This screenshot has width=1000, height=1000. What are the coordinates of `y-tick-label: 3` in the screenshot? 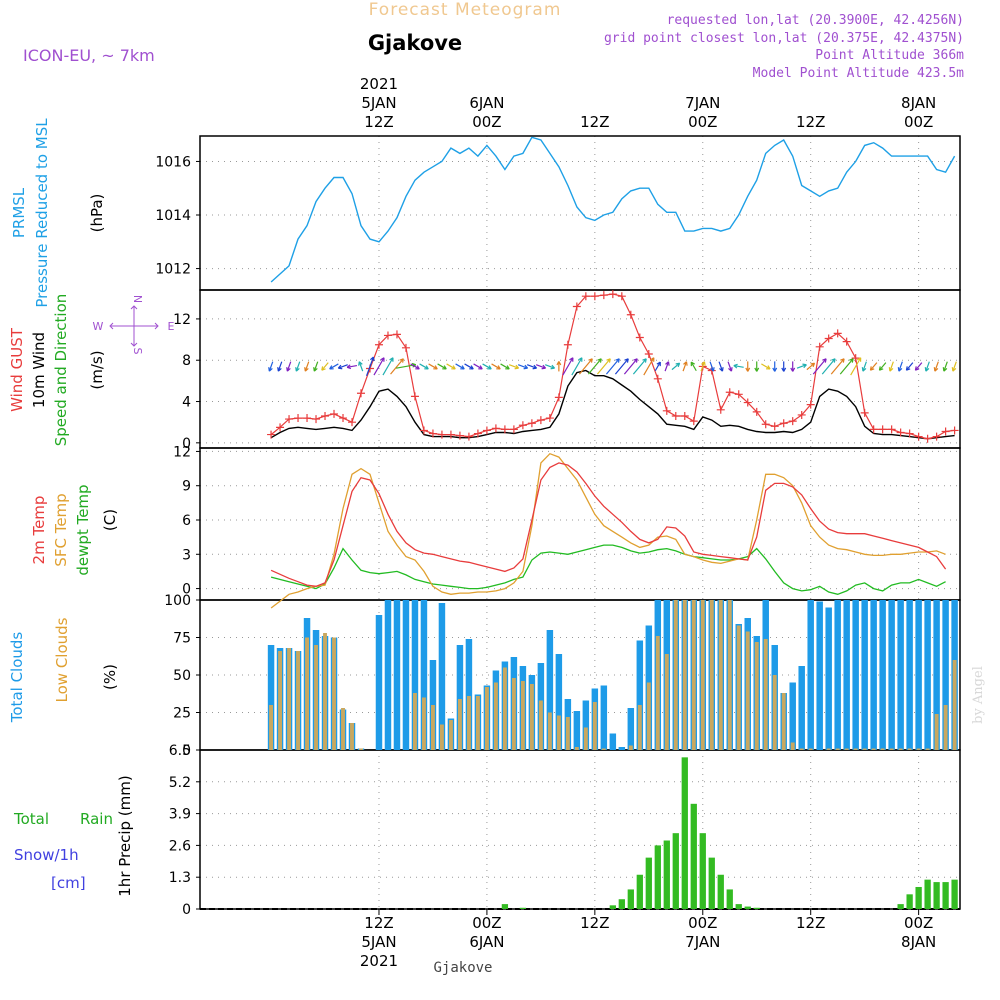 It's located at (186, 555).